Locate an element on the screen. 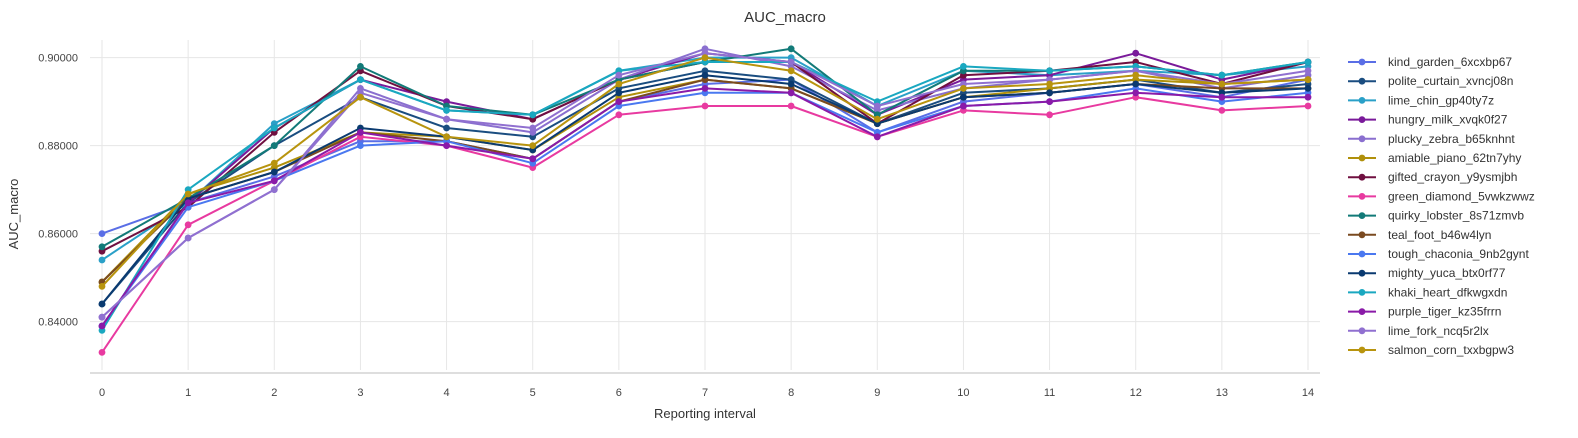  legend-item: kind_garden_6xcxbp67 is located at coordinates (1430, 62).